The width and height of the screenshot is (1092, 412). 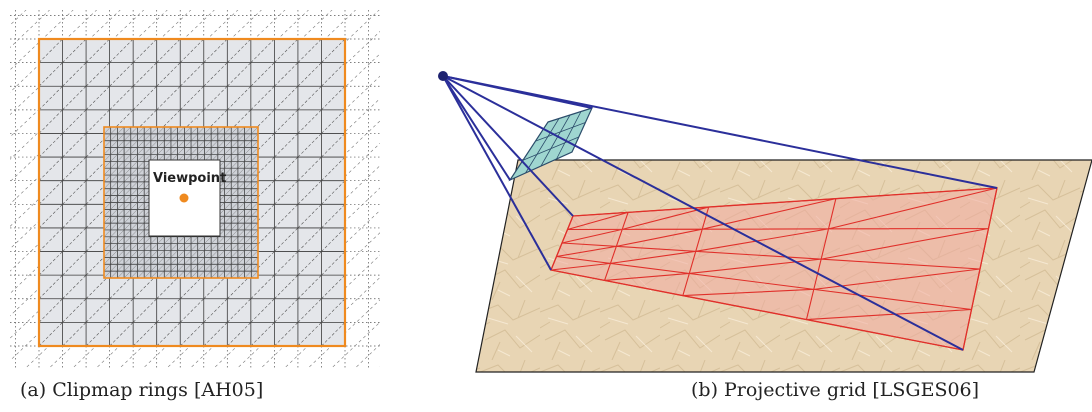 What do you see at coordinates (835, 390) in the screenshot?
I see `caption-projective-grid: (b) Projective grid [LSGES06]` at bounding box center [835, 390].